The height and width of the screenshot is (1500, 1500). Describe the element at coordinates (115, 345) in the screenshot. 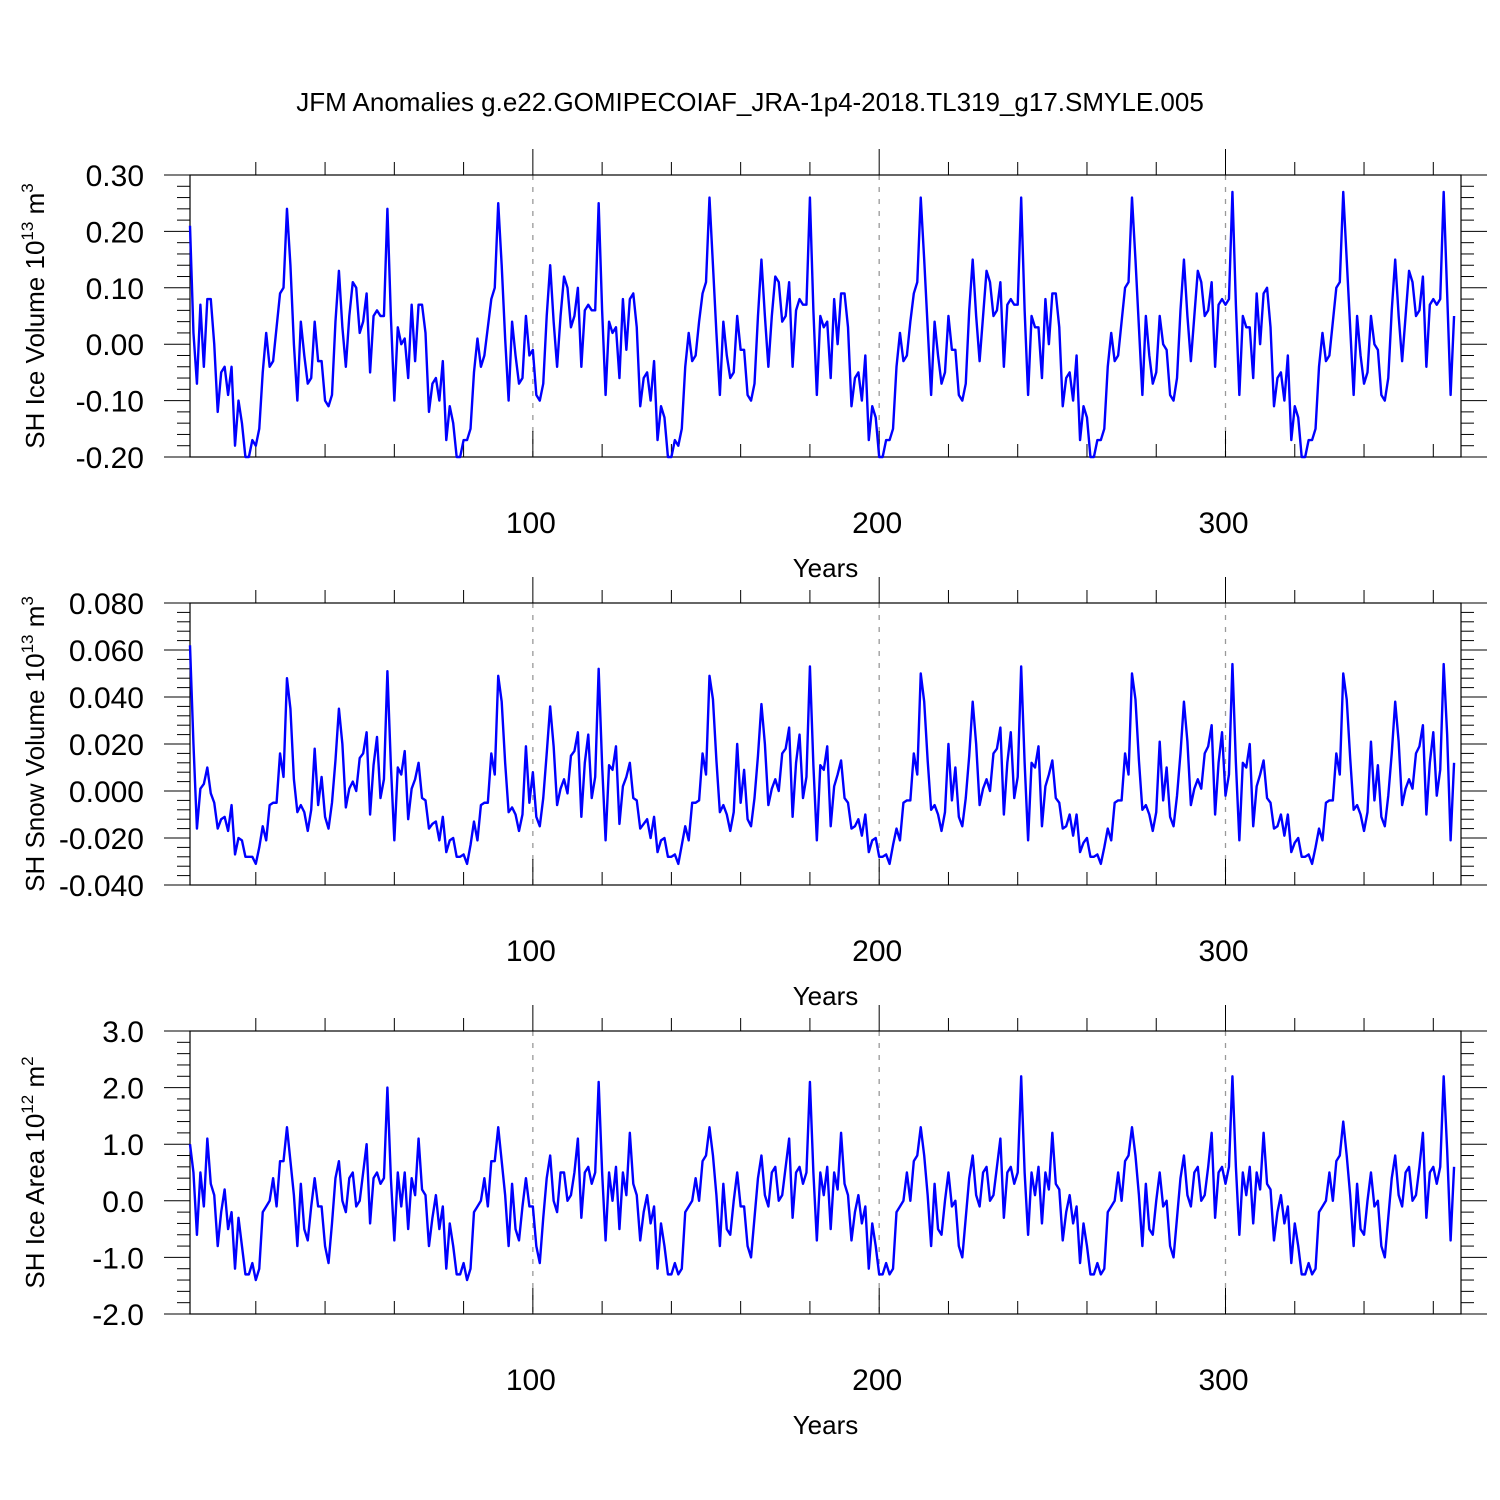

I see `ice-volume-ytick-label: 0.00` at that location.